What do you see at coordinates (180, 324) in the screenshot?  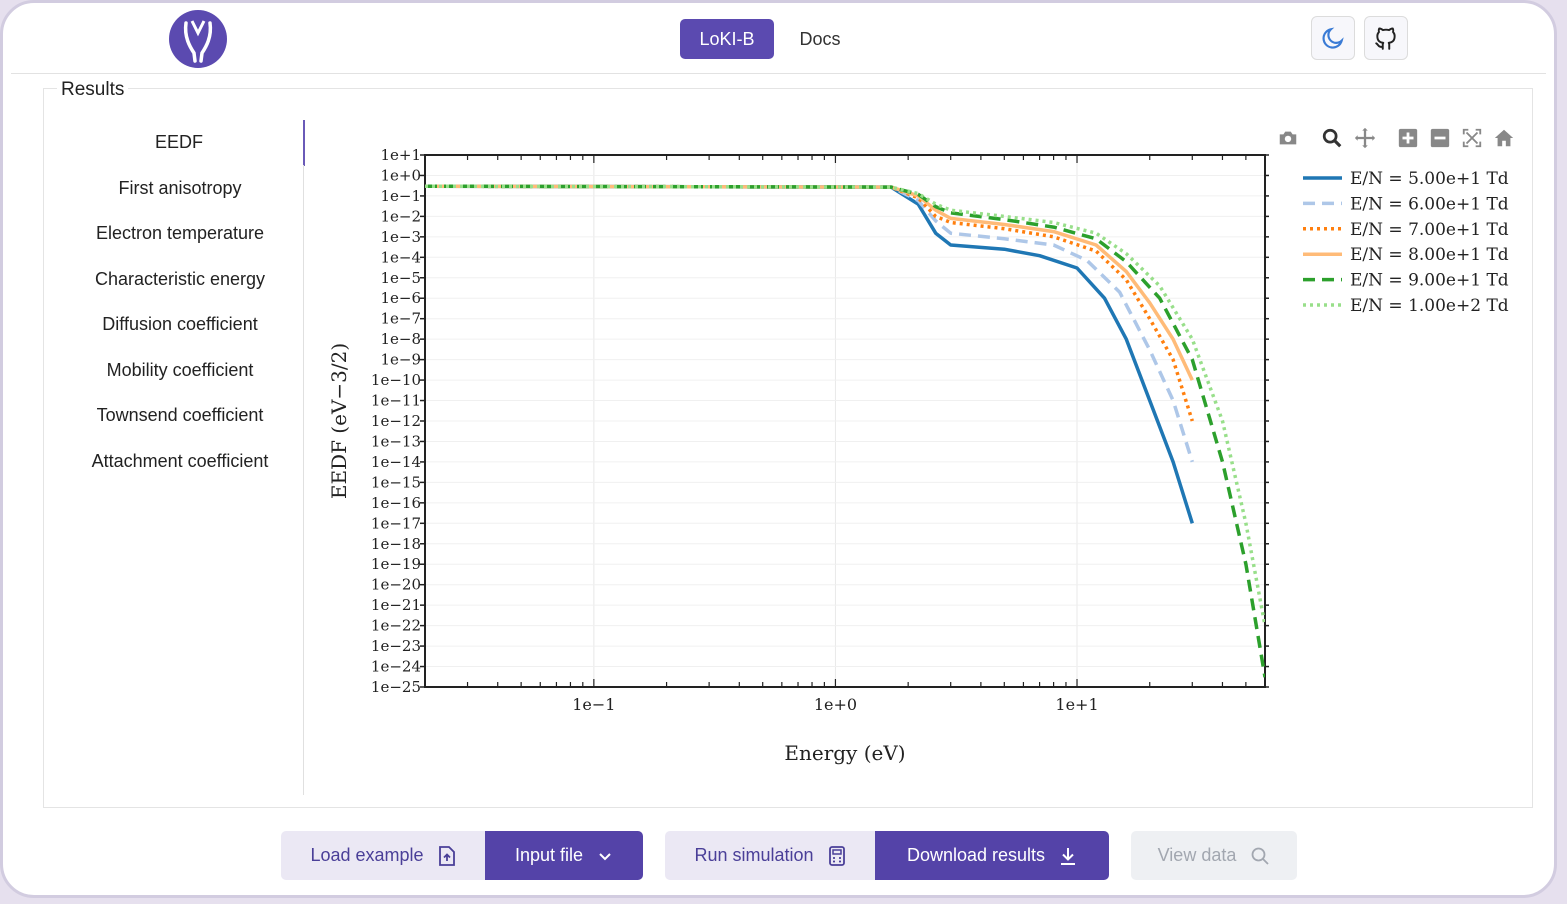 I see `tab-diffusion-coefficient: Diffusion coefficient` at bounding box center [180, 324].